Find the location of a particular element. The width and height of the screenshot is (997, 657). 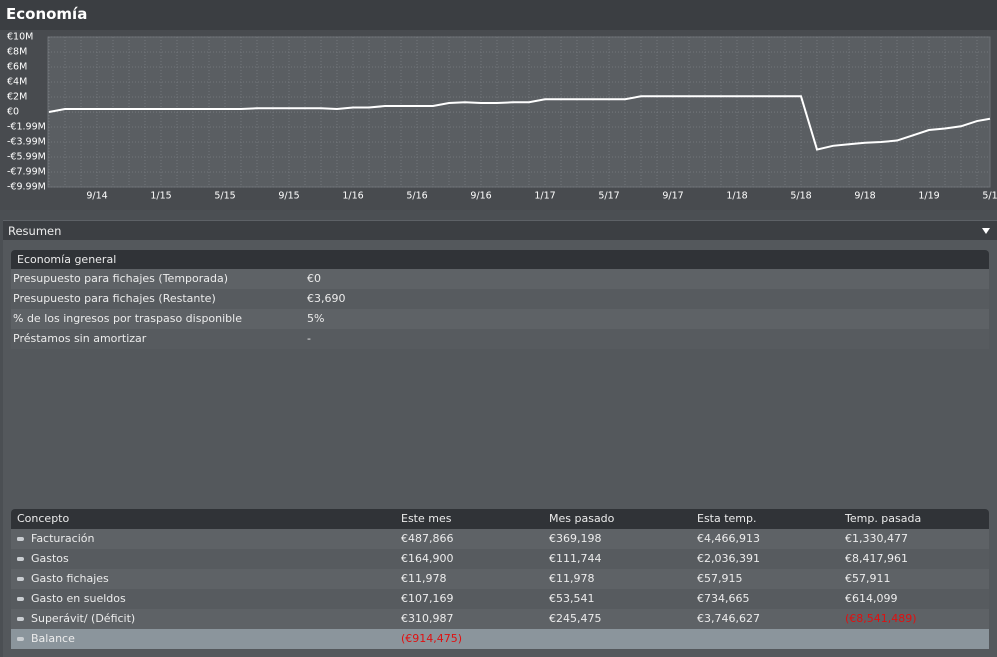

x-tick-label: 5/18 is located at coordinates (800, 196).